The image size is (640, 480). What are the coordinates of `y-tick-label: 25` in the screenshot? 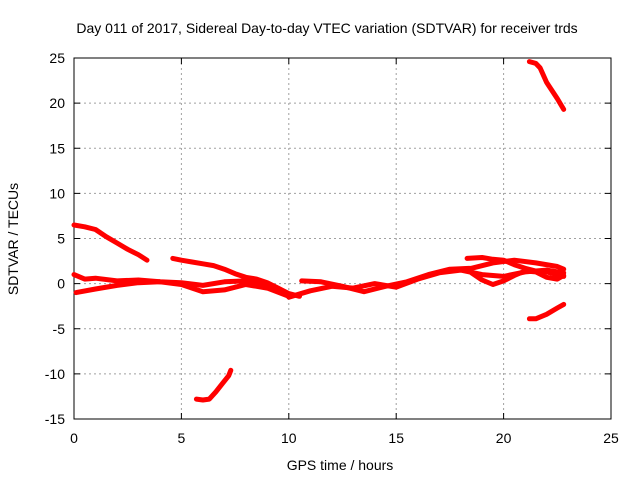 It's located at (57, 58).